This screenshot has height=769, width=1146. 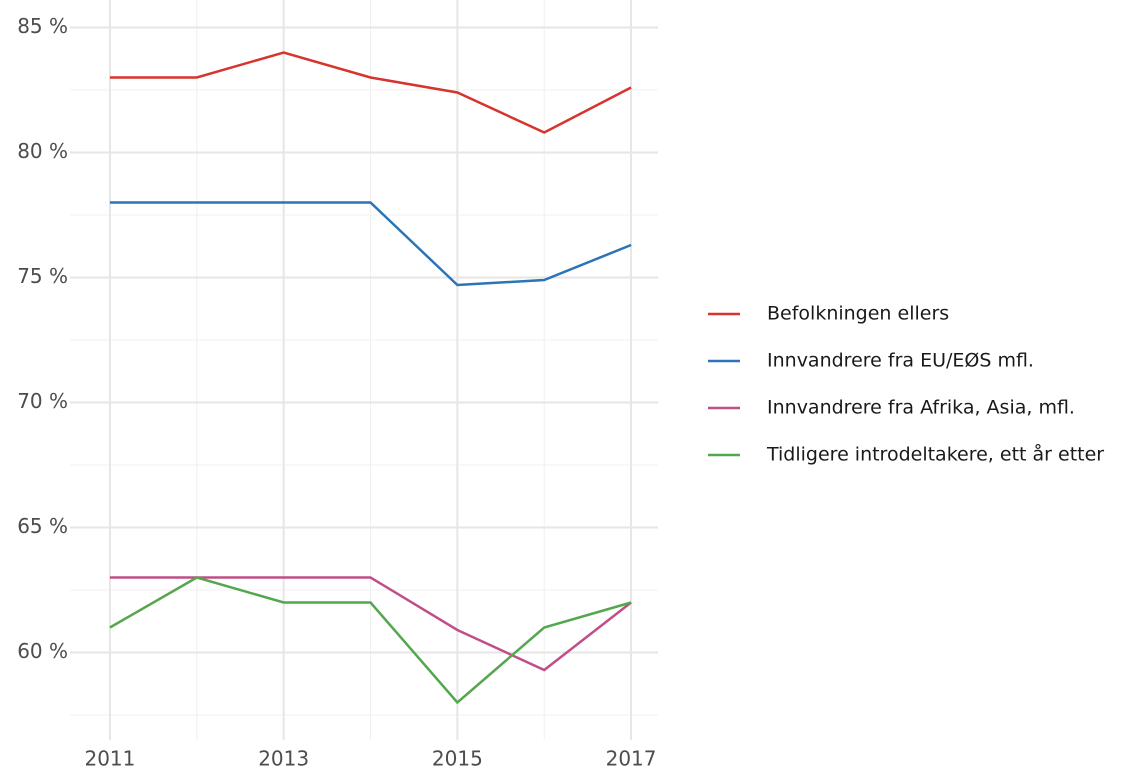 What do you see at coordinates (457, 758) in the screenshot?
I see `x-tick-label: 2015` at bounding box center [457, 758].